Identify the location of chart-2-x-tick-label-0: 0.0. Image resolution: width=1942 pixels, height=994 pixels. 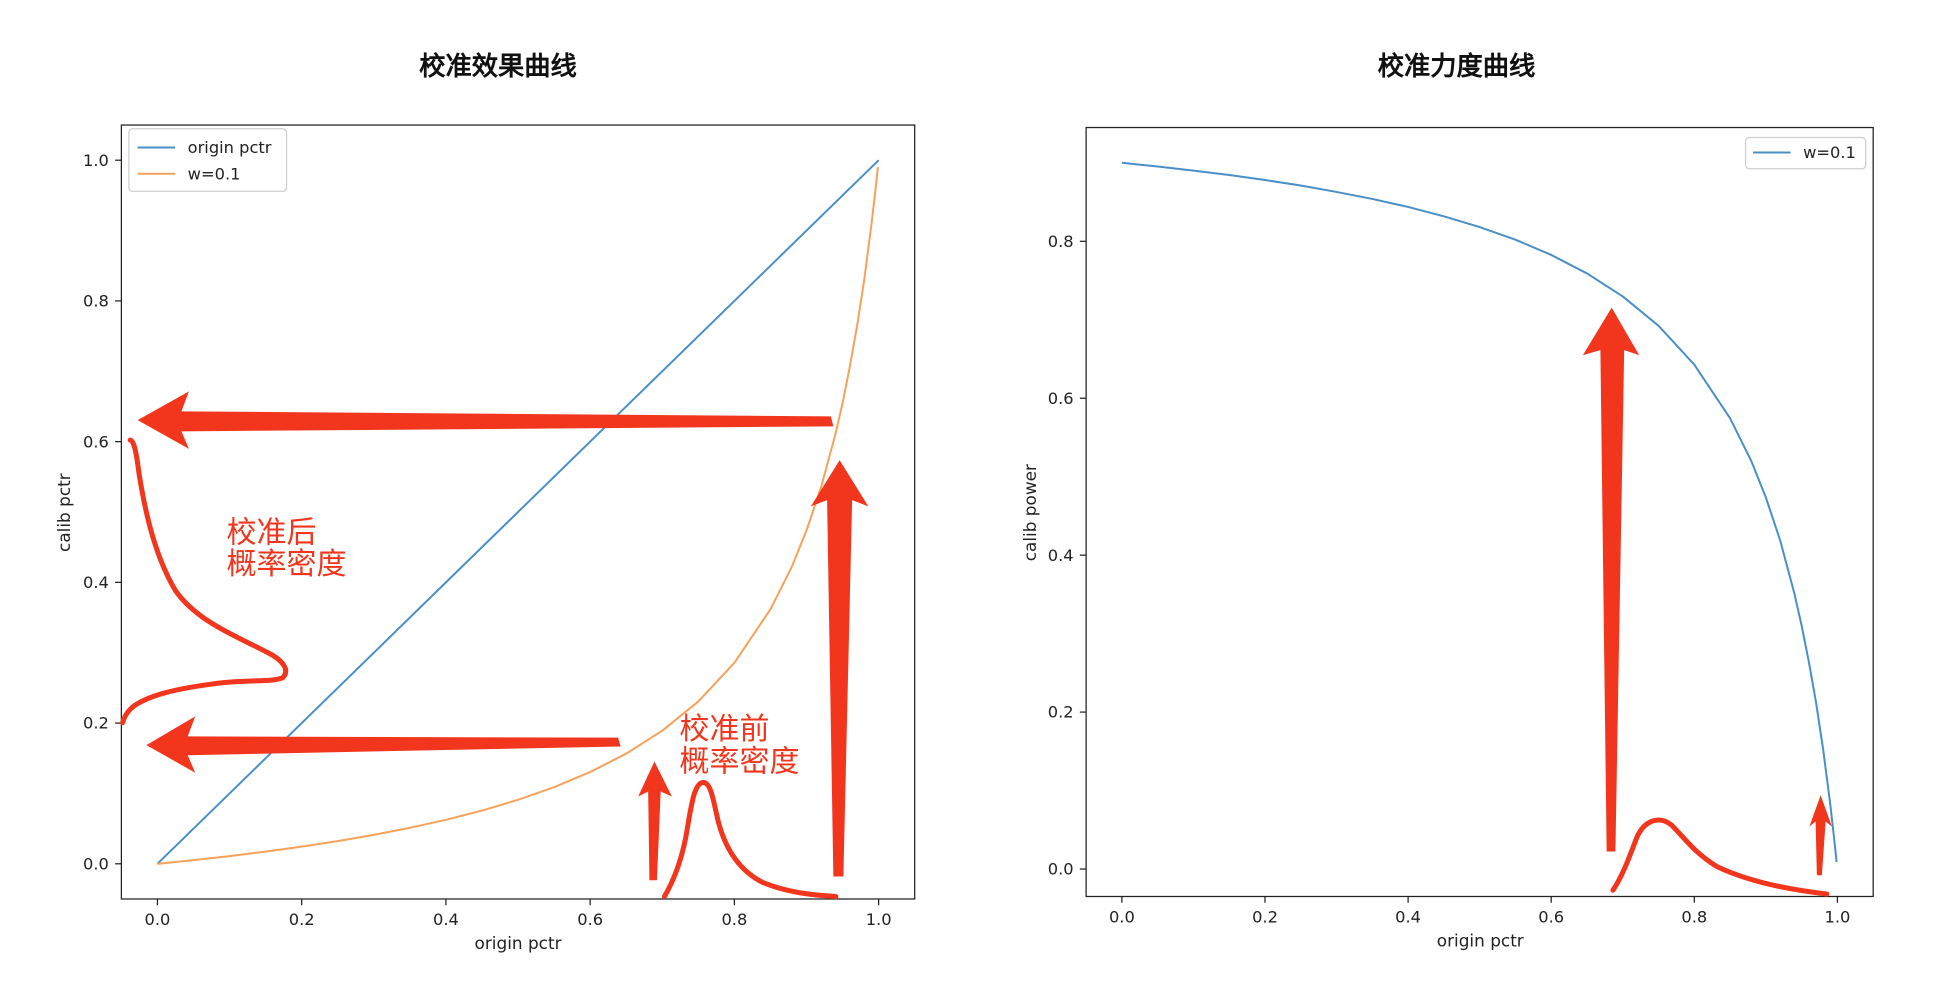
(1122, 917).